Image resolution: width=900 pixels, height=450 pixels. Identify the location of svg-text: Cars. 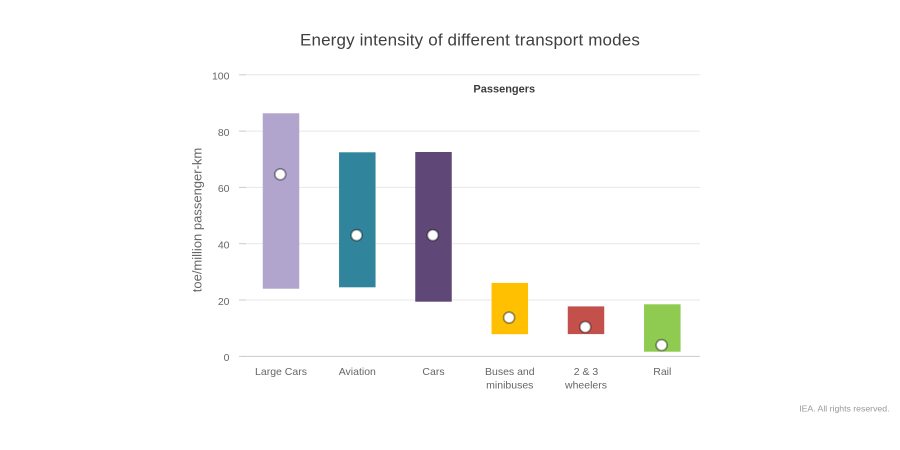
(433, 372).